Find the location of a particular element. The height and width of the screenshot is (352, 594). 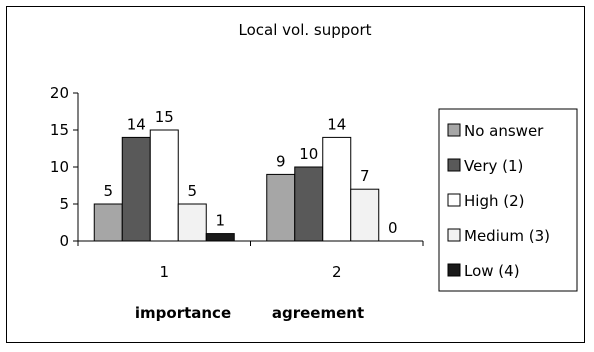

legend-box is located at coordinates (508, 200).